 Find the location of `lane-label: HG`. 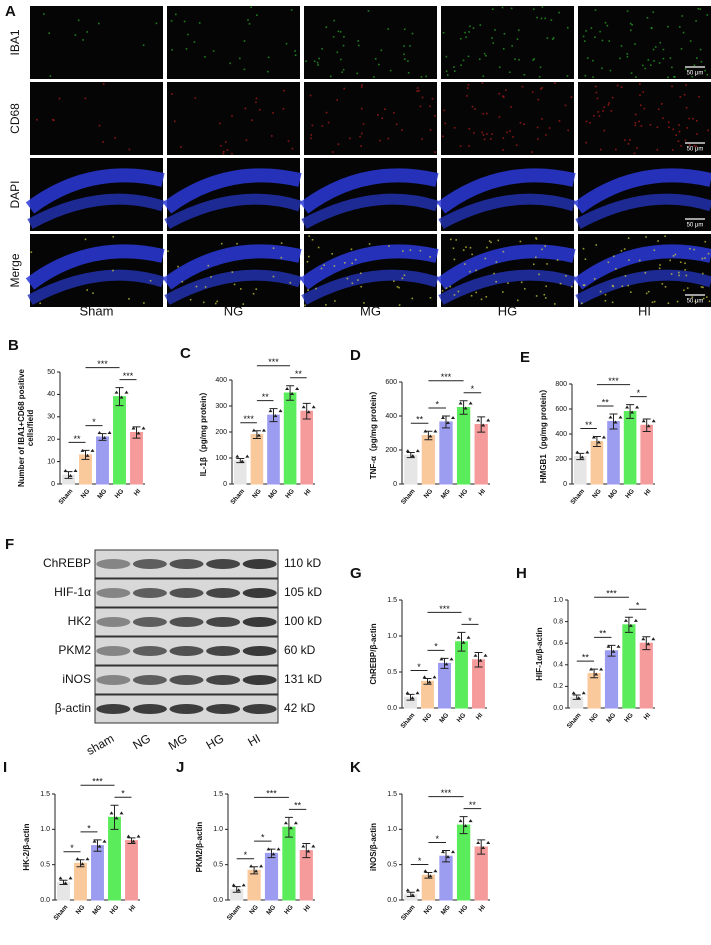

lane-label: HG is located at coordinates (215, 741).